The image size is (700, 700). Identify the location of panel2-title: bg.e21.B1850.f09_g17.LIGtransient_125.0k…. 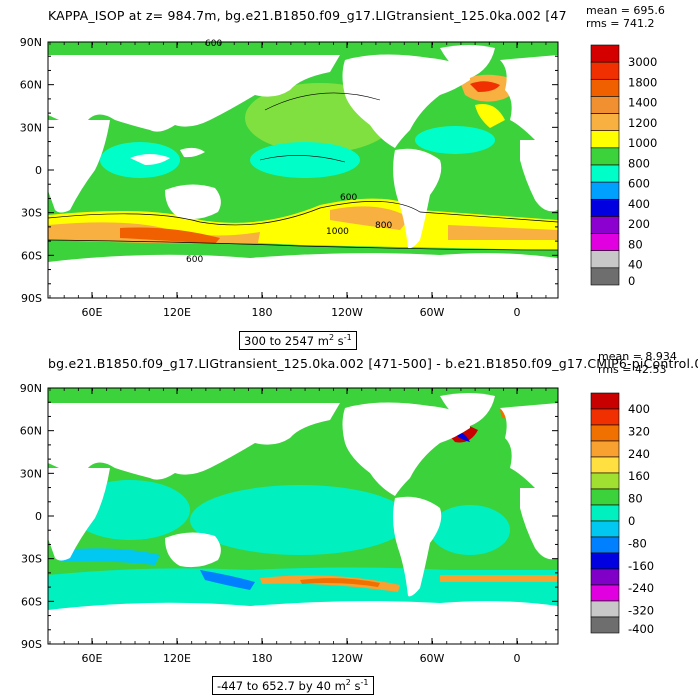
(373, 363).